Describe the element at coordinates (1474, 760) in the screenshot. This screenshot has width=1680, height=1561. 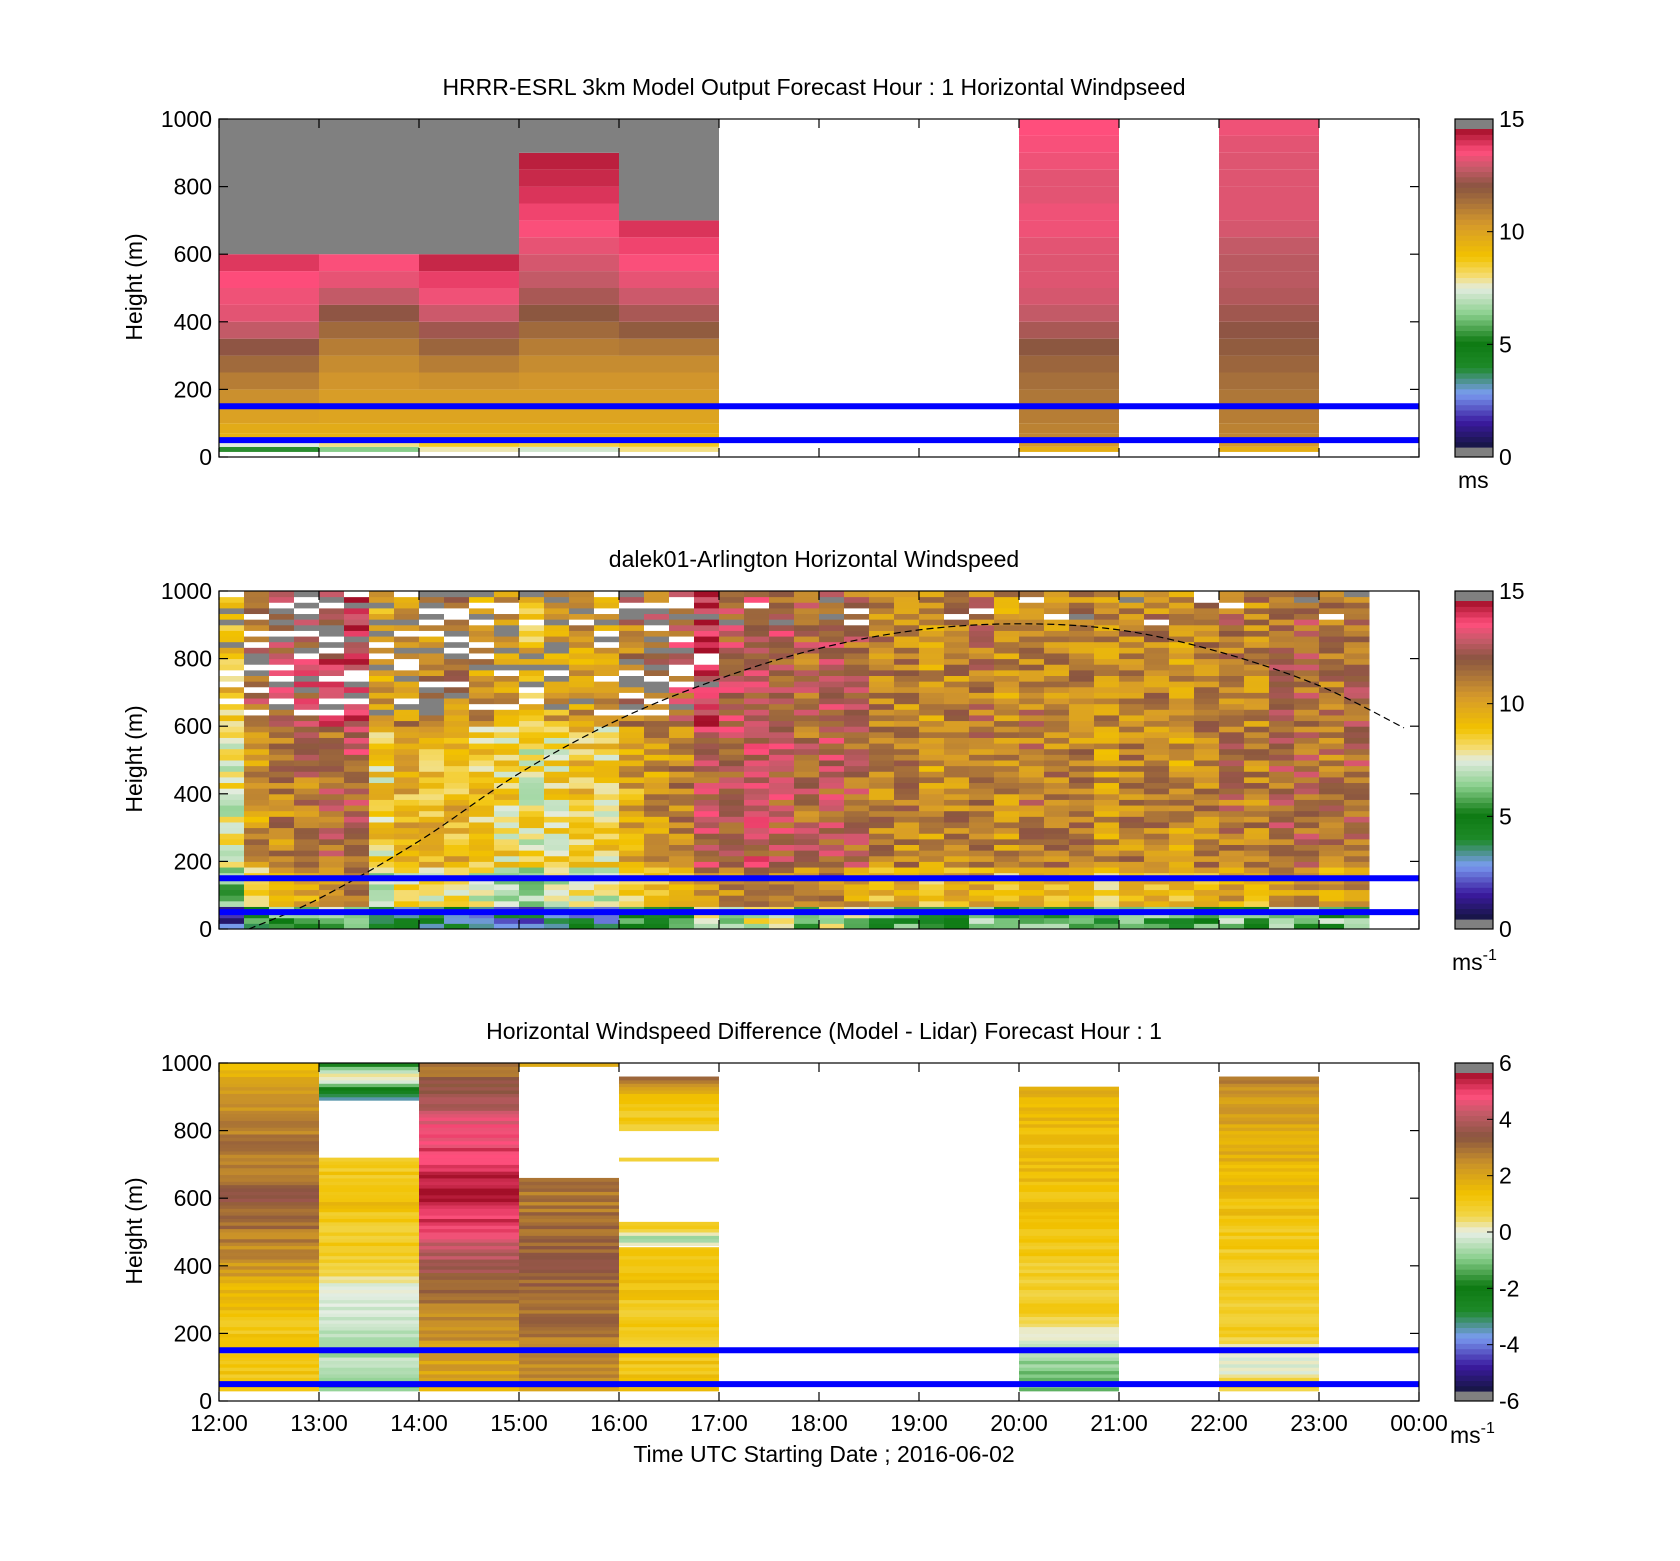
I see `colorbar-frame` at that location.